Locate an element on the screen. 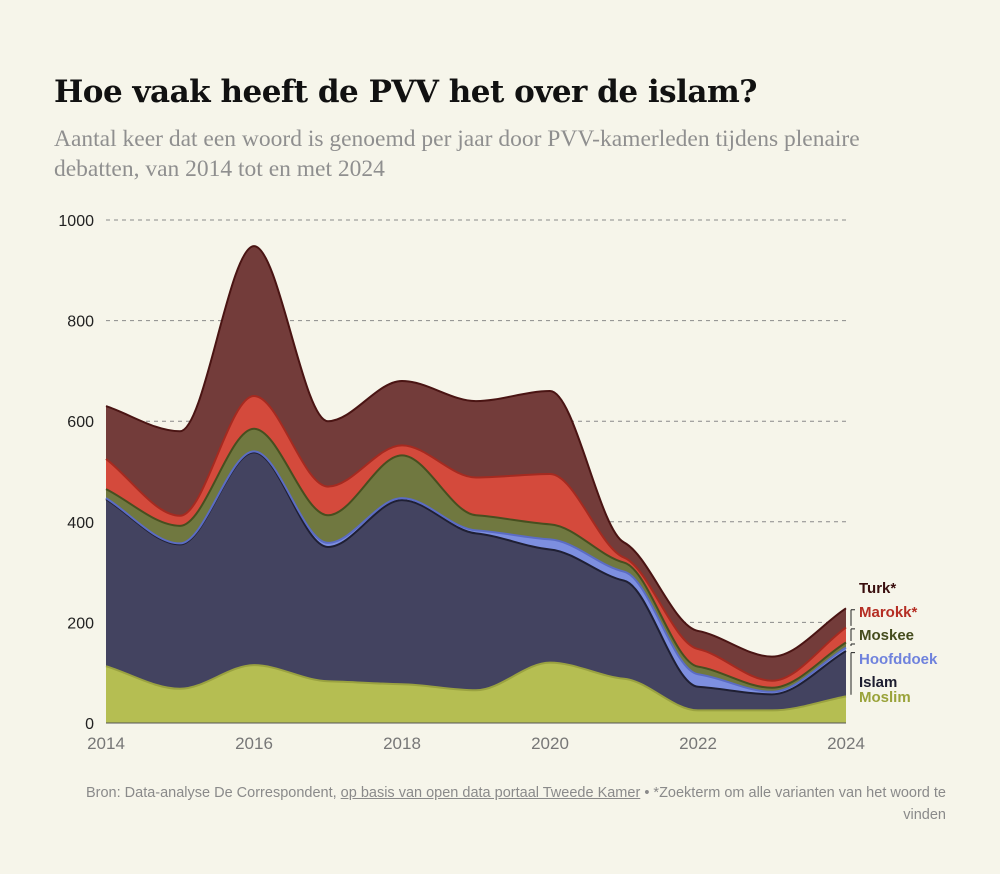  legend-bracket-islam is located at coordinates (852, 673).